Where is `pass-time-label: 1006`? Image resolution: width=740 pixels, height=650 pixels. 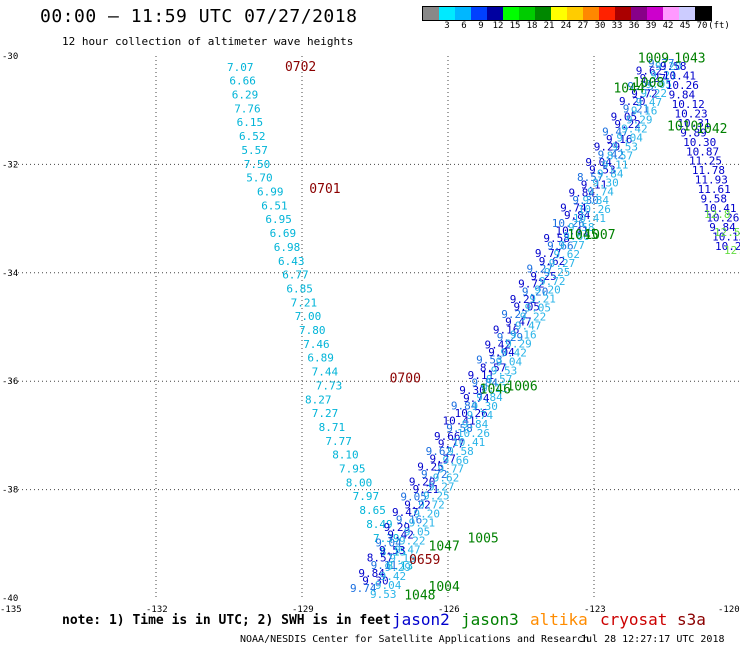
pass-time-label: 1006 is located at coordinates (521, 387).